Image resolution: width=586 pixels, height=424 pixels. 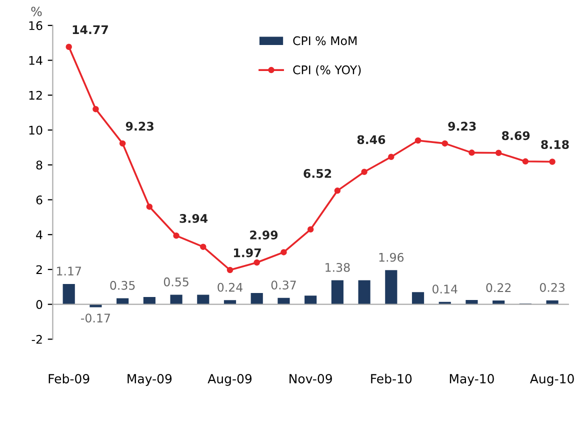 I want to click on x-tick-label: May-09, so click(x=150, y=380).